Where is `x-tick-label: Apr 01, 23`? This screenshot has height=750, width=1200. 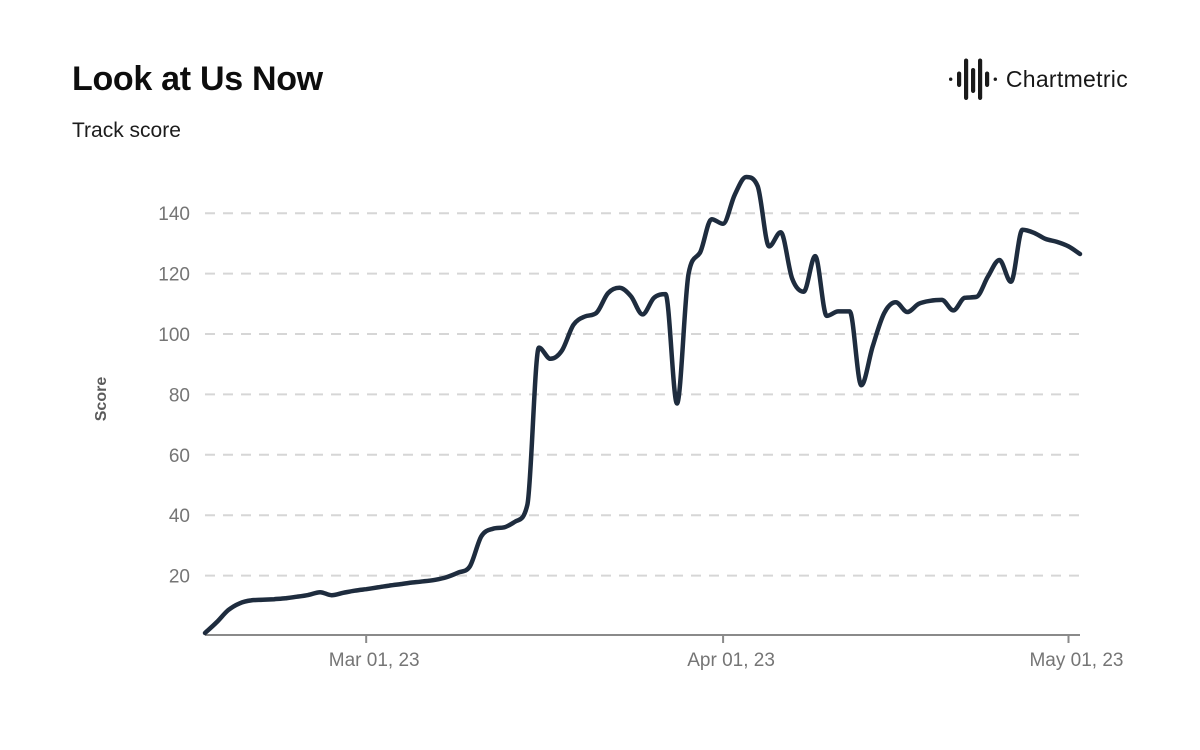
x-tick-label: Apr 01, 23 is located at coordinates (731, 660).